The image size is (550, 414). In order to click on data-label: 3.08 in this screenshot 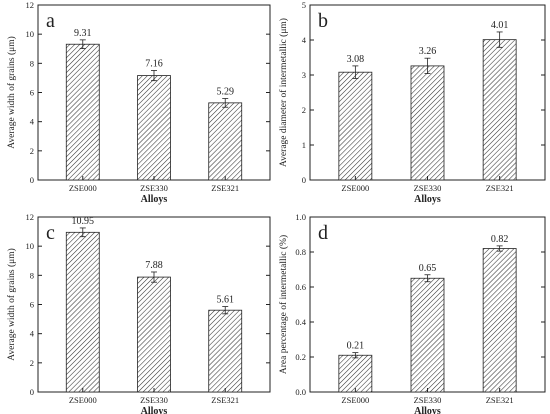, I will do `click(356, 59)`.